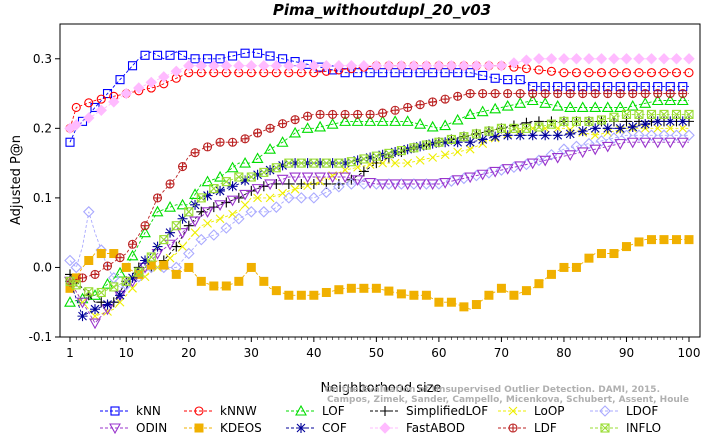 The image size is (702, 434). What do you see at coordinates (42, 198) in the screenshot?
I see `y-tick-label: 0.1` at bounding box center [42, 198].